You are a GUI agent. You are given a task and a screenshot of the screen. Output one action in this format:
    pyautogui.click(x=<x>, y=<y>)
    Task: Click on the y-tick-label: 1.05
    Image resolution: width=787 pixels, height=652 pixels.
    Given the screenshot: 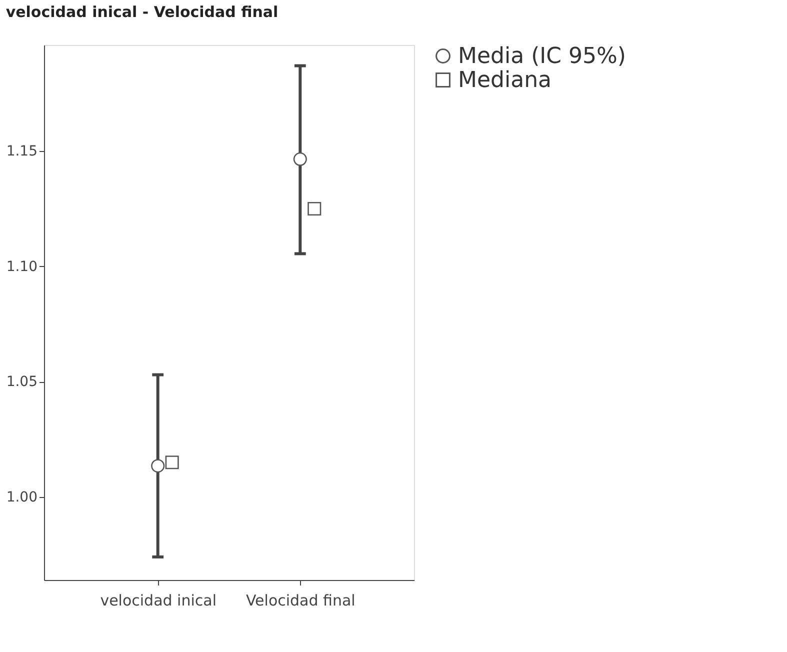 What is the action you would take?
    pyautogui.click(x=22, y=382)
    